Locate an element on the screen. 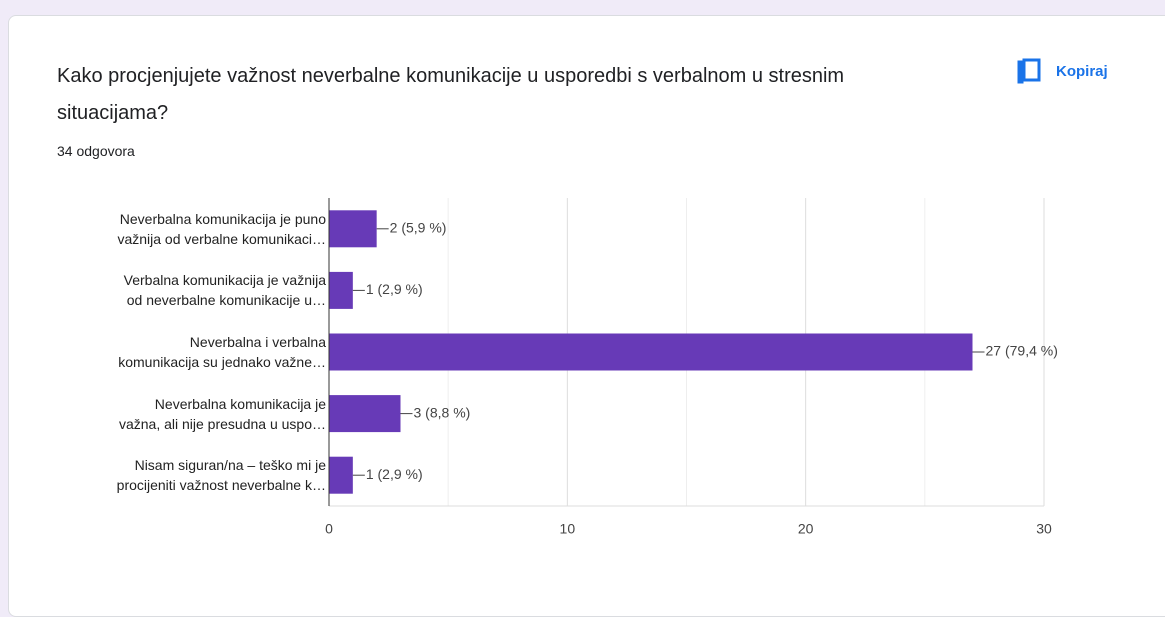 The image size is (1165, 617). response-count: 34 odgovora is located at coordinates (96, 151).